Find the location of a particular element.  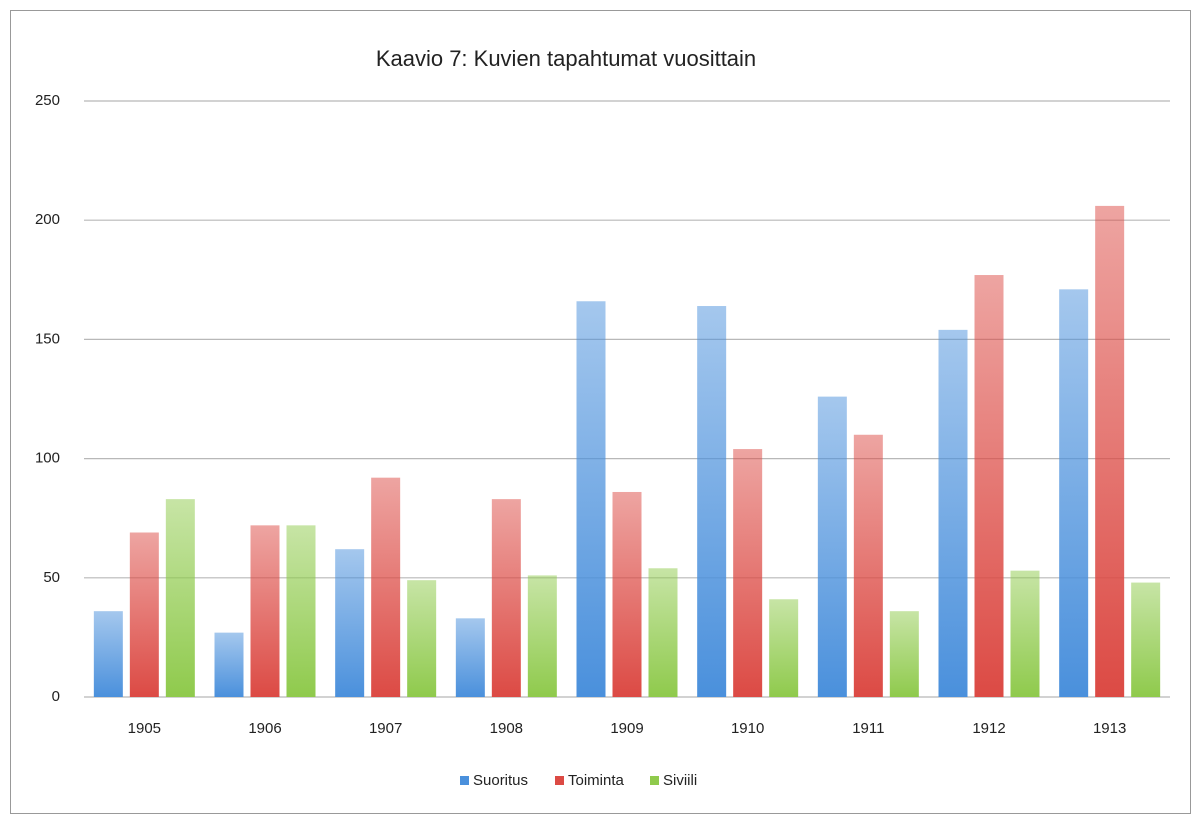

y-tick-label: 250 is located at coordinates (47, 100).